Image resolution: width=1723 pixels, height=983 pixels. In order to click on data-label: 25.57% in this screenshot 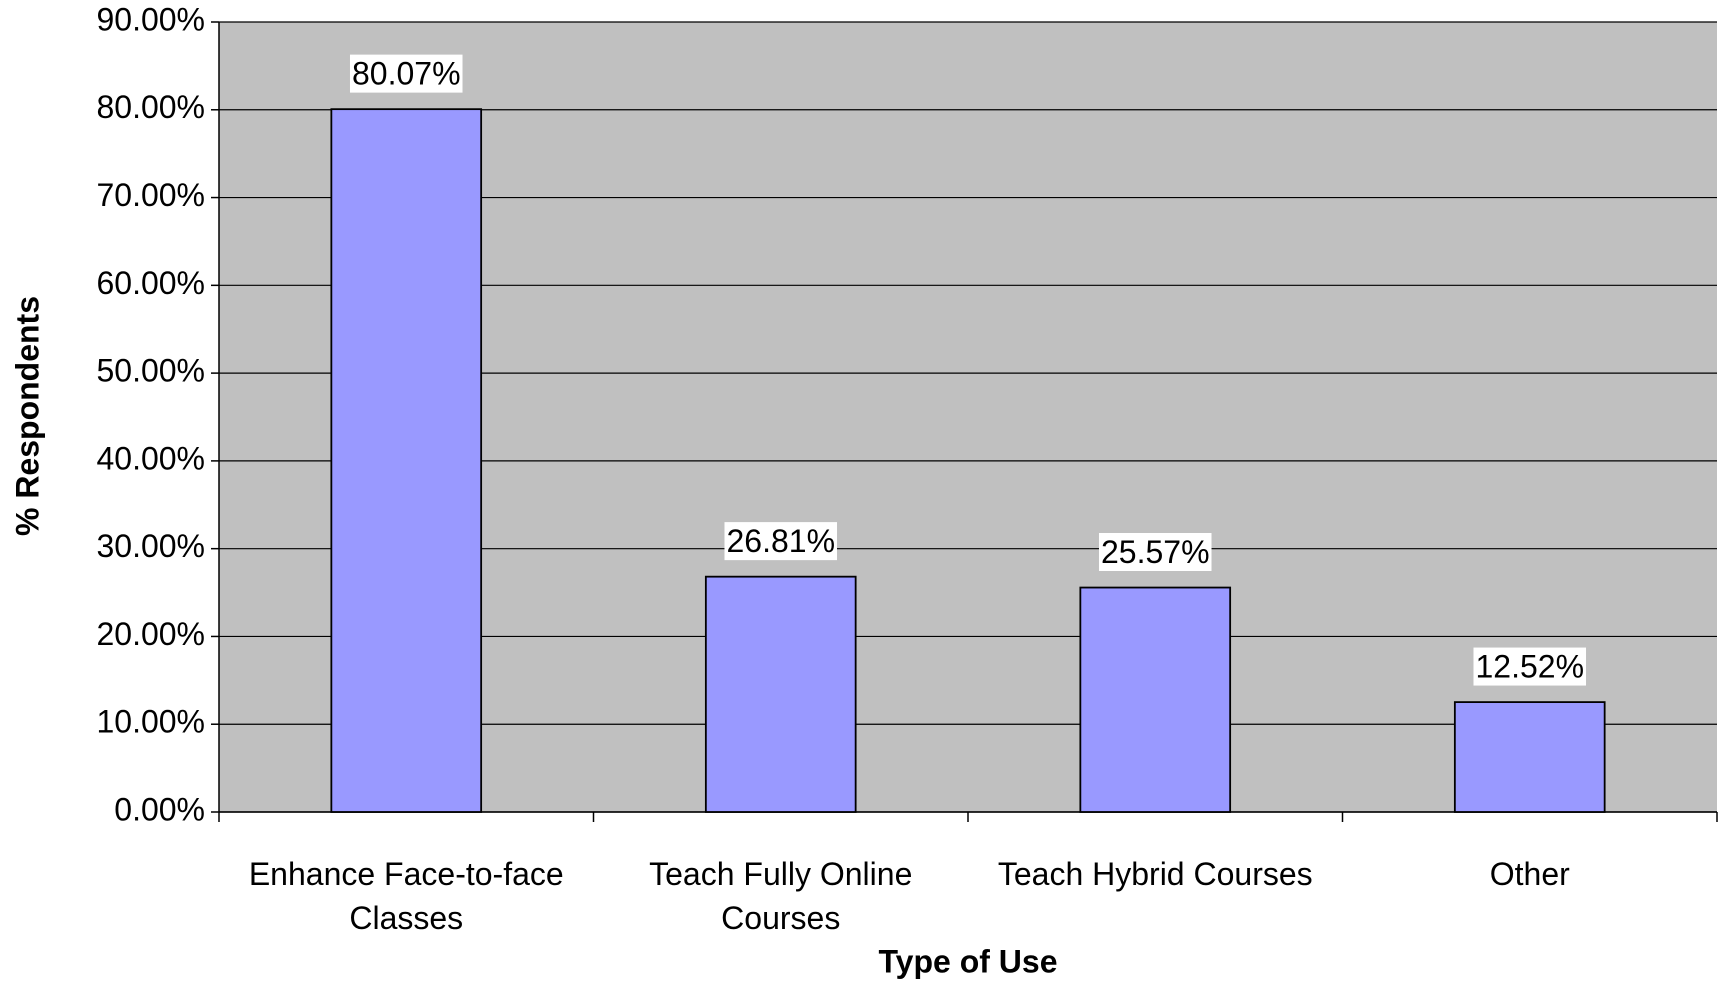, I will do `click(1155, 552)`.